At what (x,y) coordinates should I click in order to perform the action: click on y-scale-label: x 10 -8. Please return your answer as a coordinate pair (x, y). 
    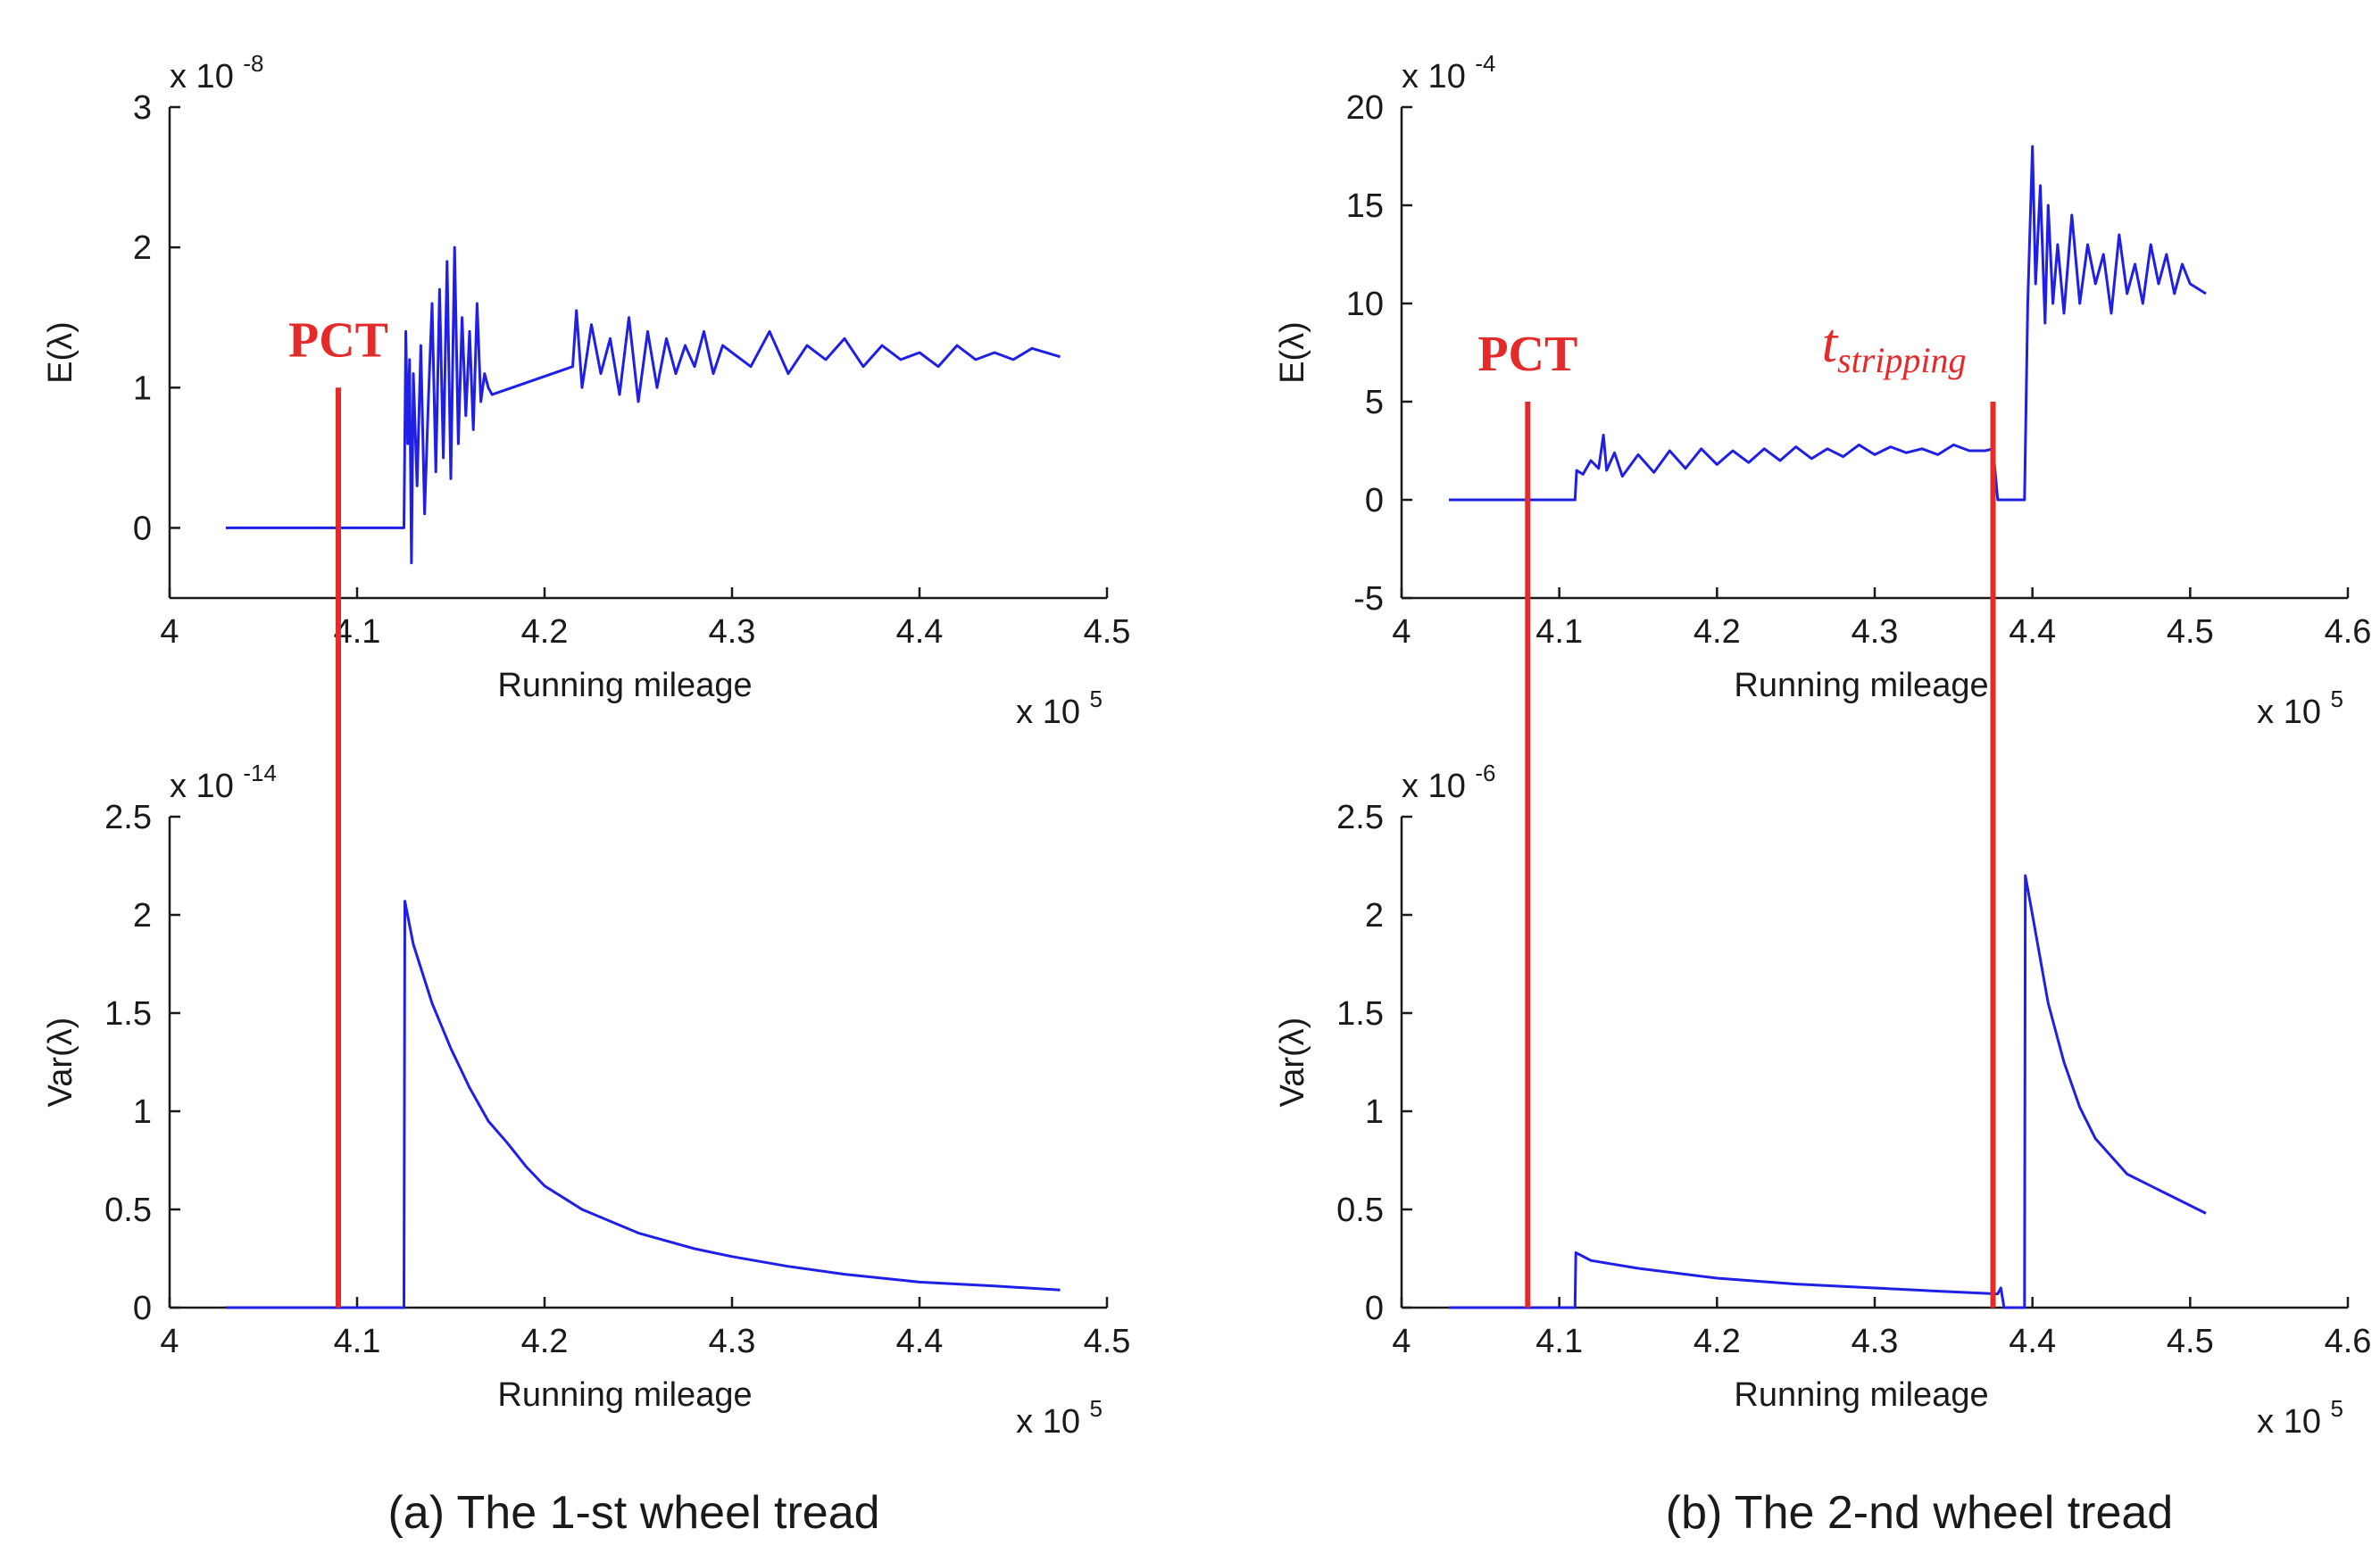
    Looking at the image, I should click on (217, 73).